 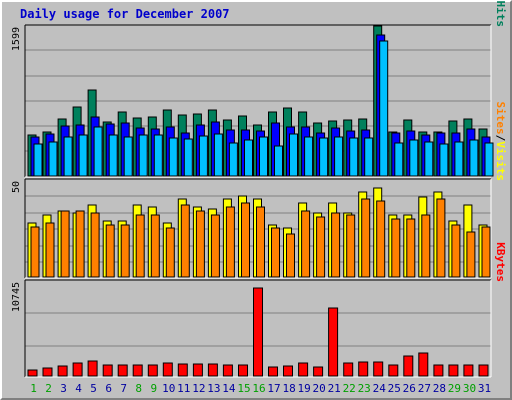 What do you see at coordinates (288, 388) in the screenshot?
I see `x-tick-label-day-18: 18` at bounding box center [288, 388].